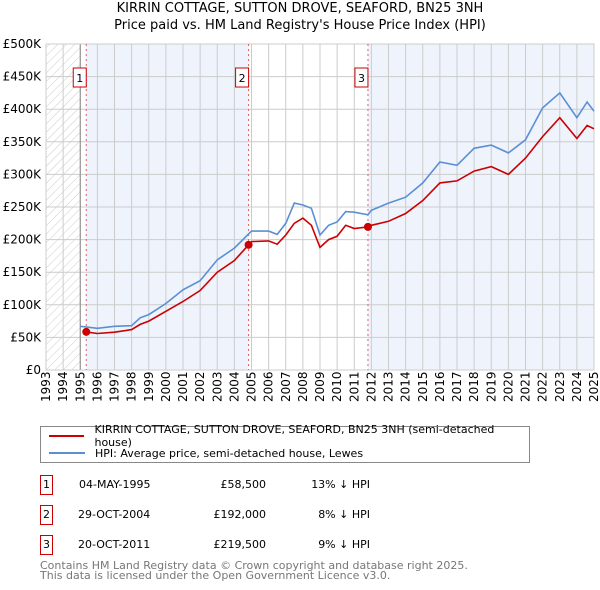  What do you see at coordinates (320, 386) in the screenshot?
I see `x-tick-label: 2009` at bounding box center [320, 386].